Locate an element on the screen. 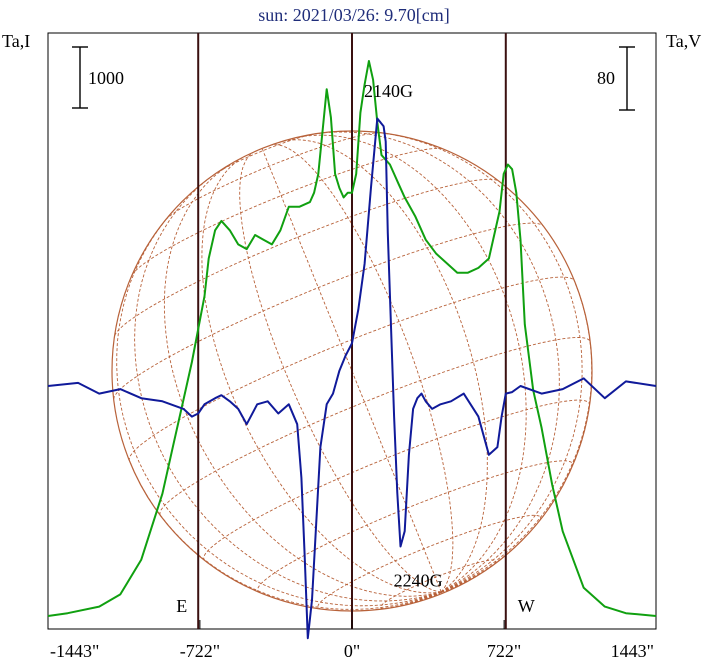 This screenshot has height=662, width=708. y-right-label: Ta,V is located at coordinates (683, 41).